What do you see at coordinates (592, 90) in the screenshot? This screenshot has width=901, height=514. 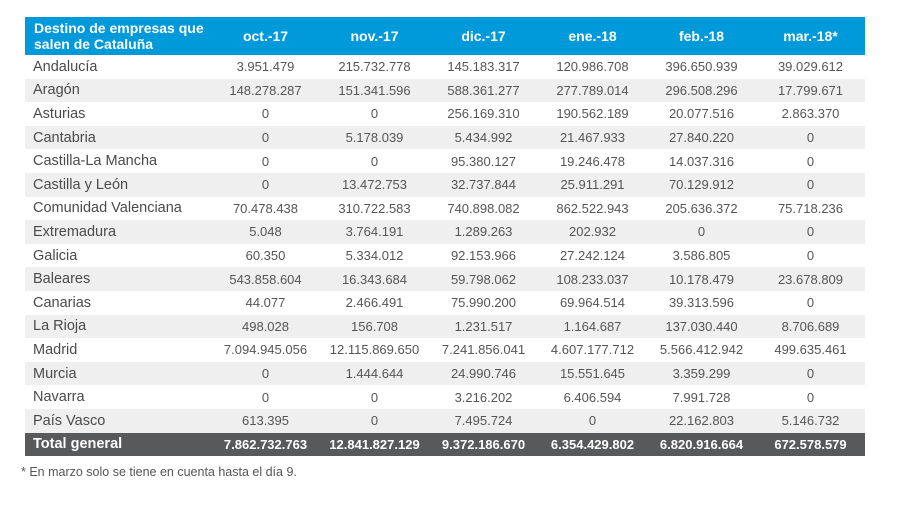 I see `cell-value: 277.789.014` at bounding box center [592, 90].